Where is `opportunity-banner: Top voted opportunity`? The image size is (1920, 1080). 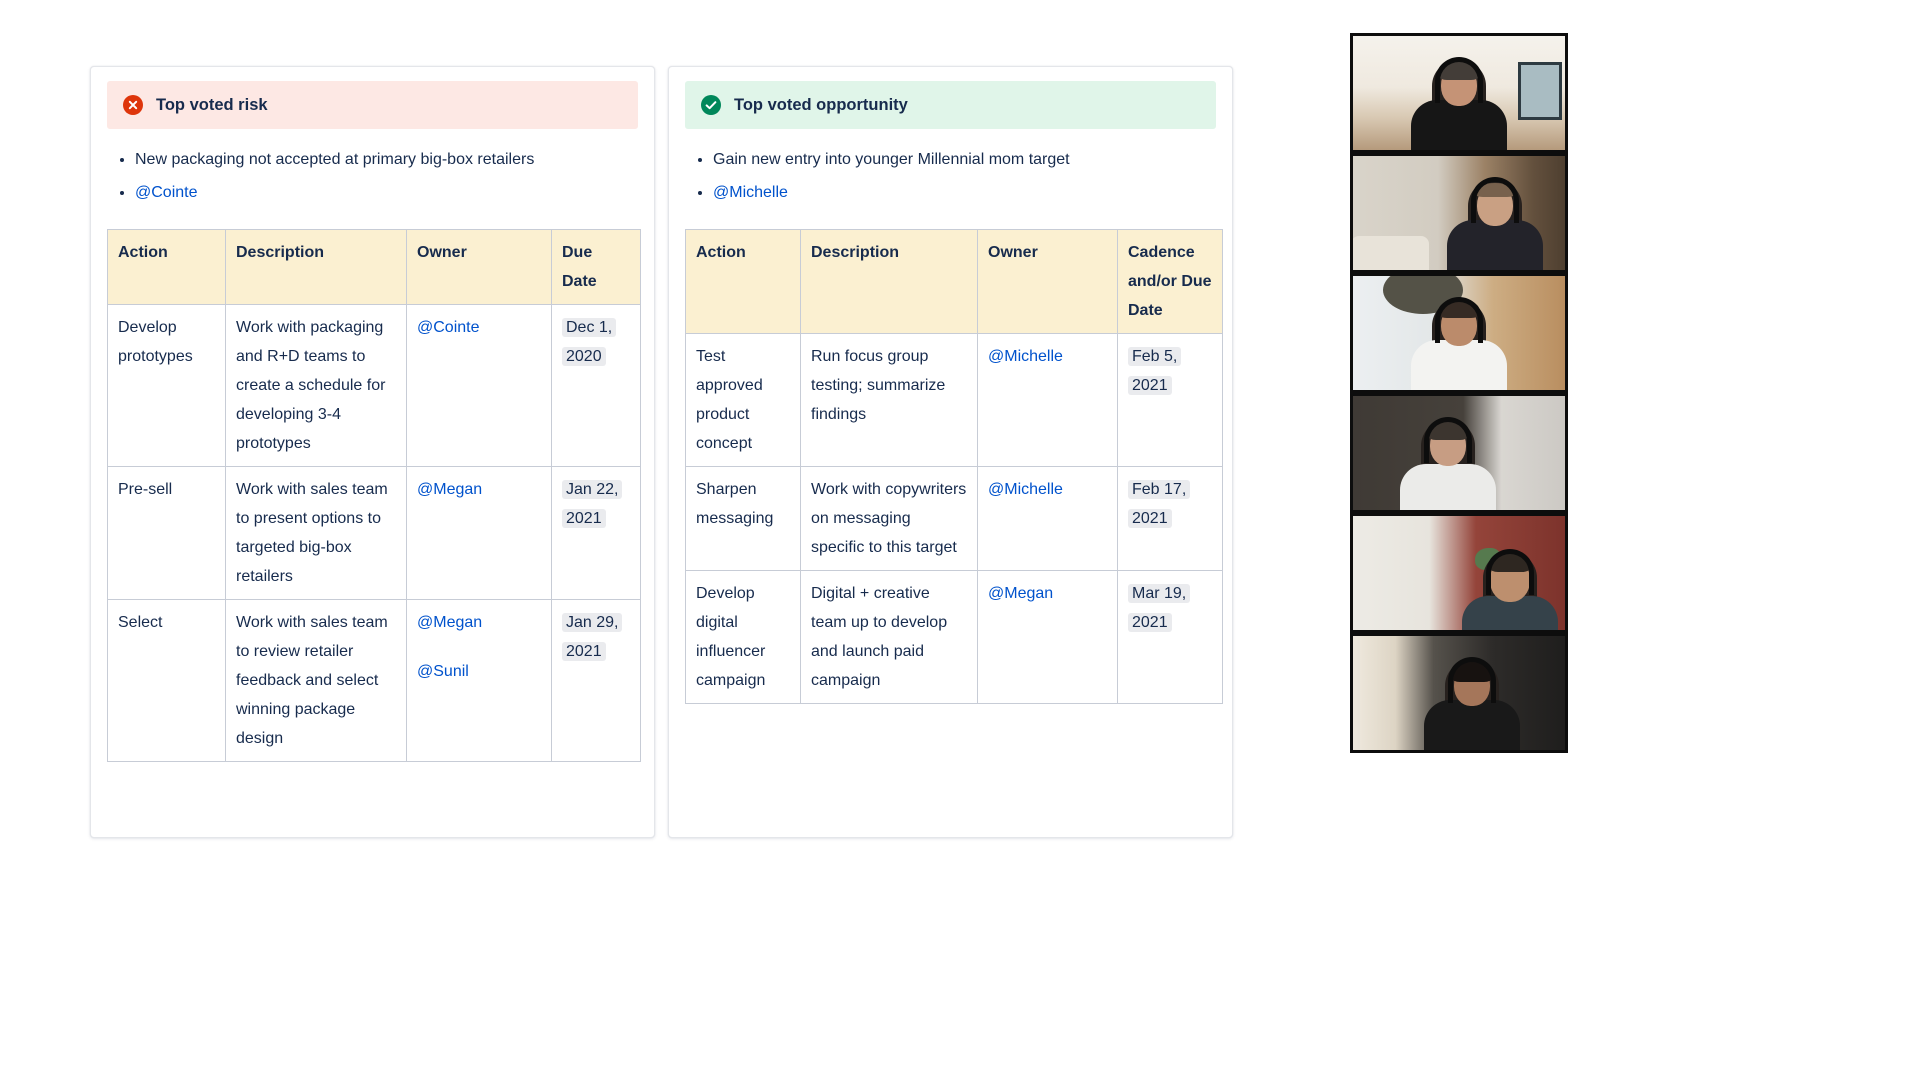 opportunity-banner: Top voted opportunity is located at coordinates (950, 105).